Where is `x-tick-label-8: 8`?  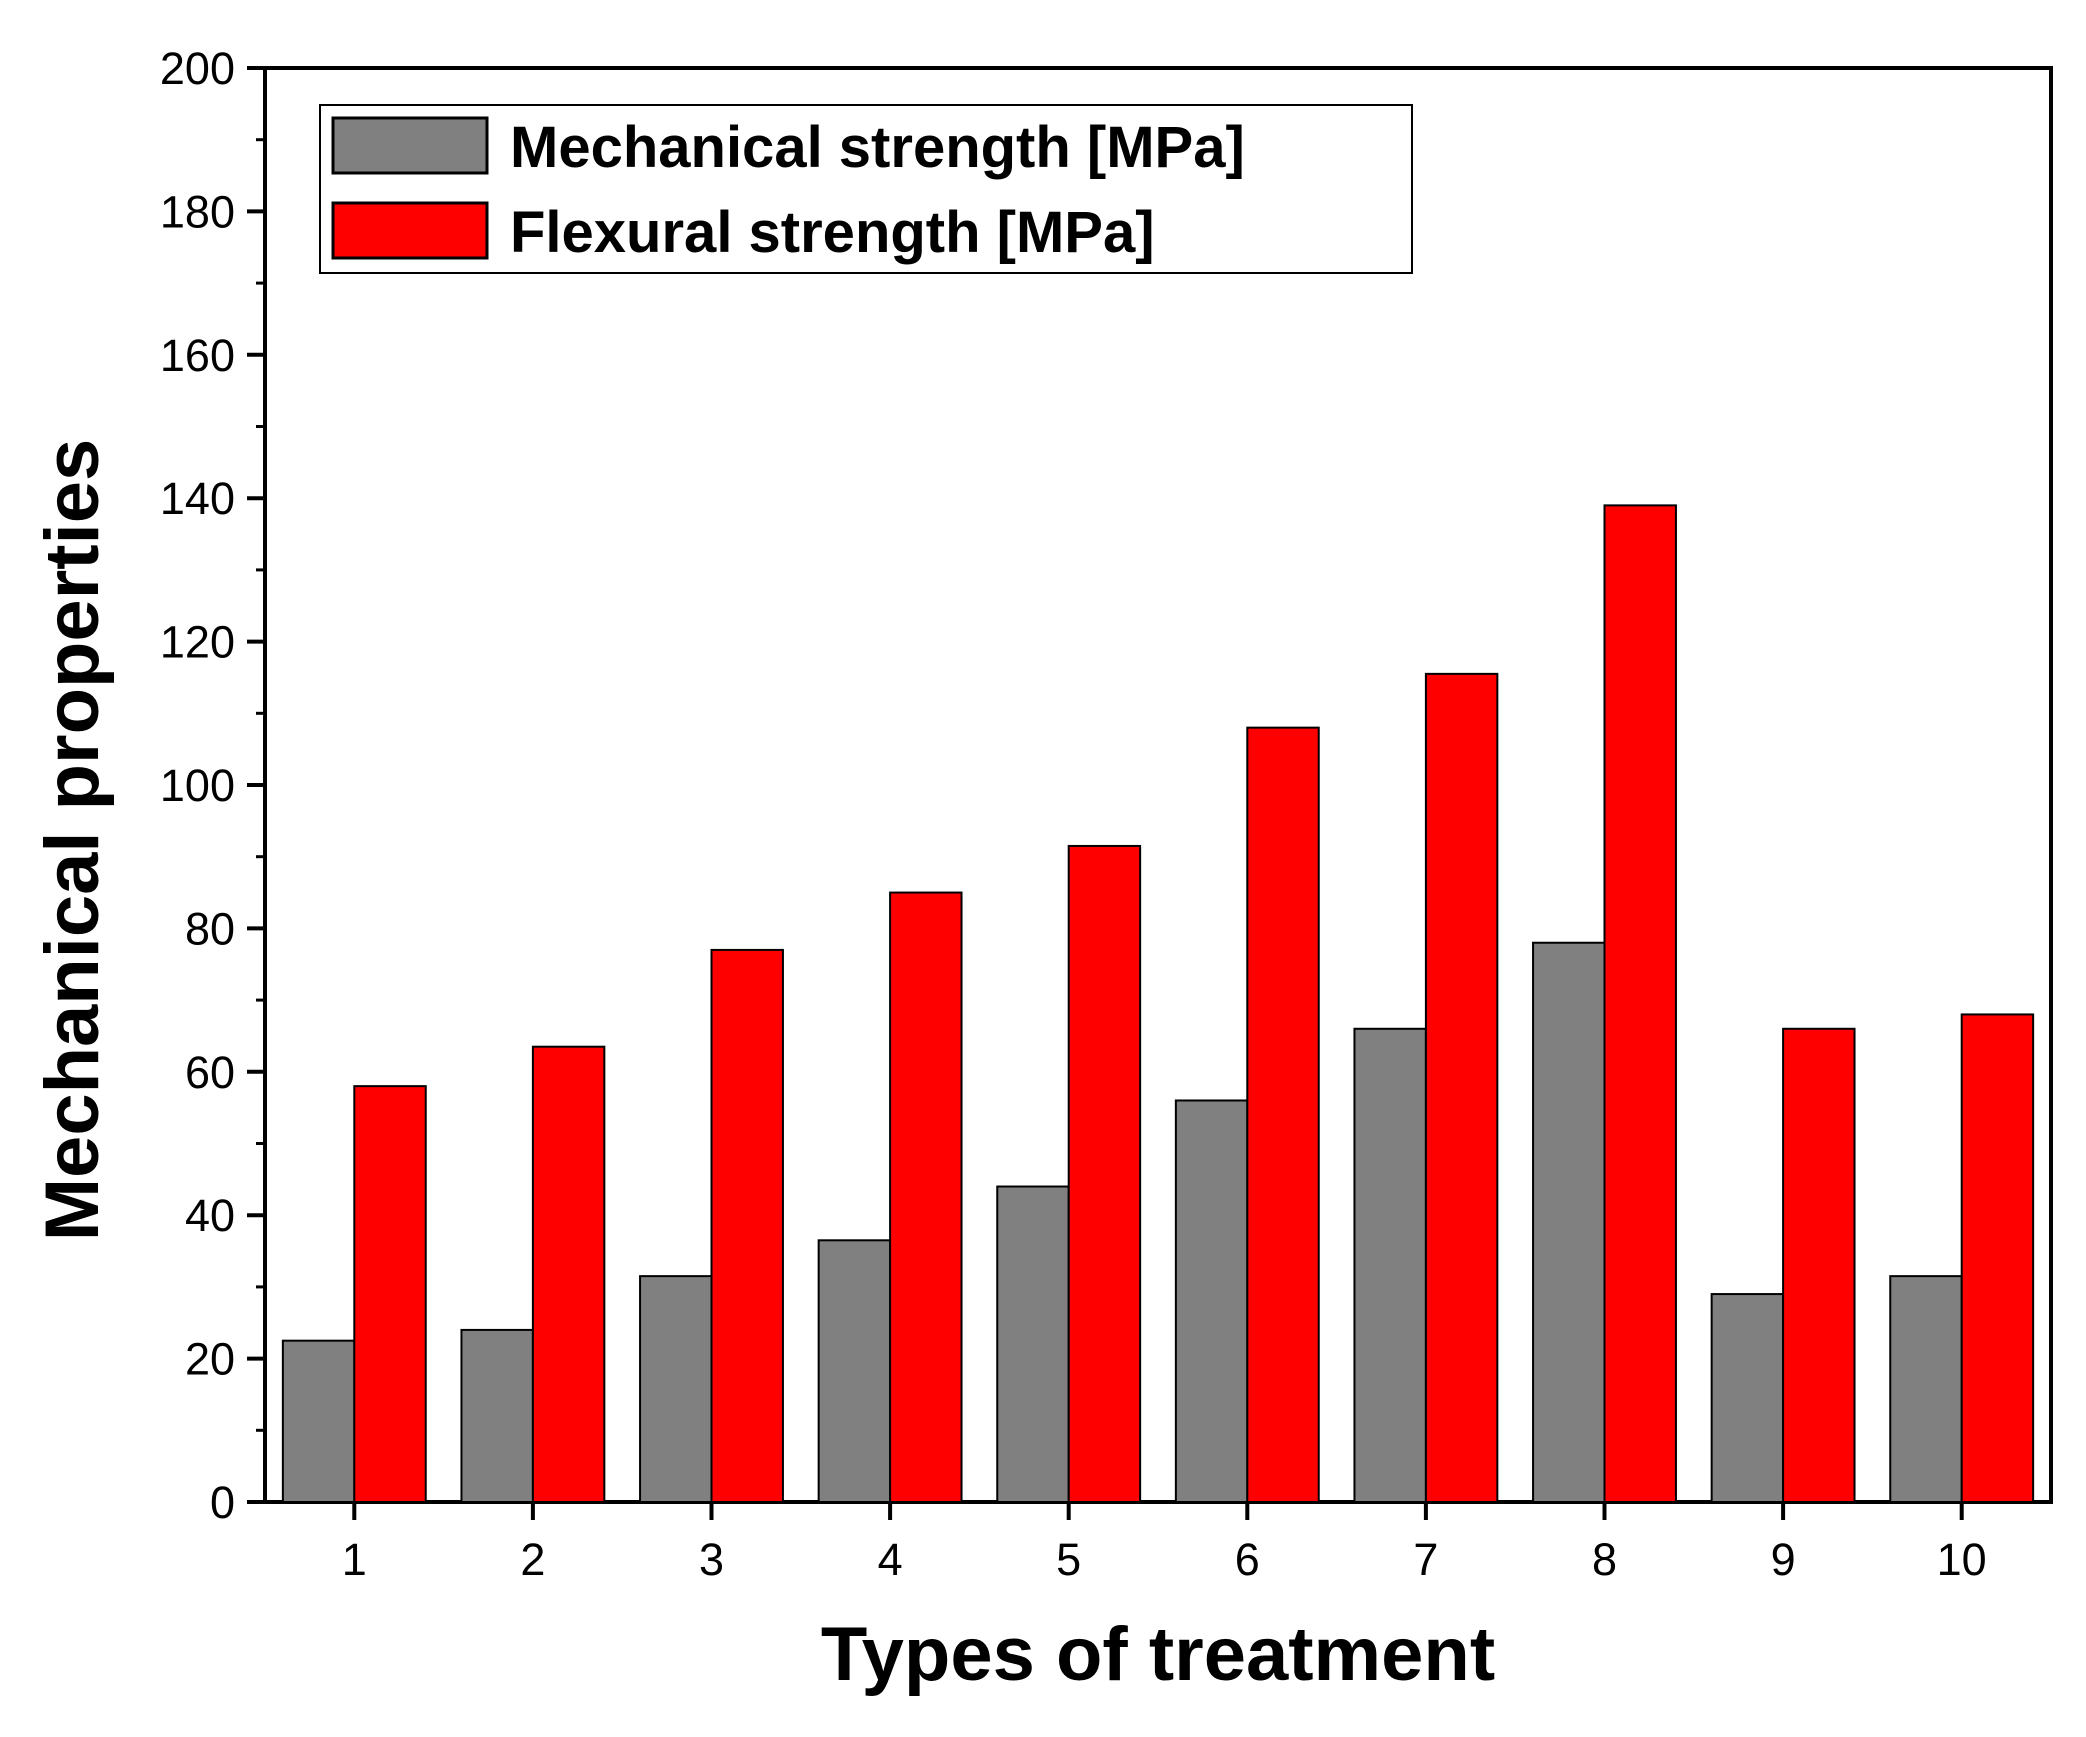
x-tick-label-8: 8 is located at coordinates (1604, 1559).